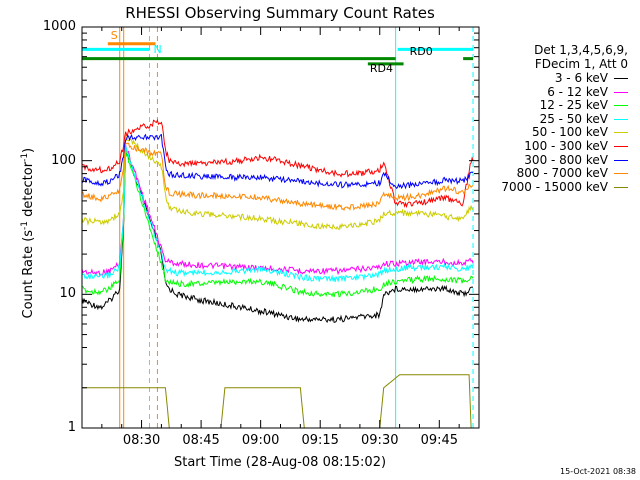  I want to click on legend-item-2: 12 - 25 keV, so click(584, 105).